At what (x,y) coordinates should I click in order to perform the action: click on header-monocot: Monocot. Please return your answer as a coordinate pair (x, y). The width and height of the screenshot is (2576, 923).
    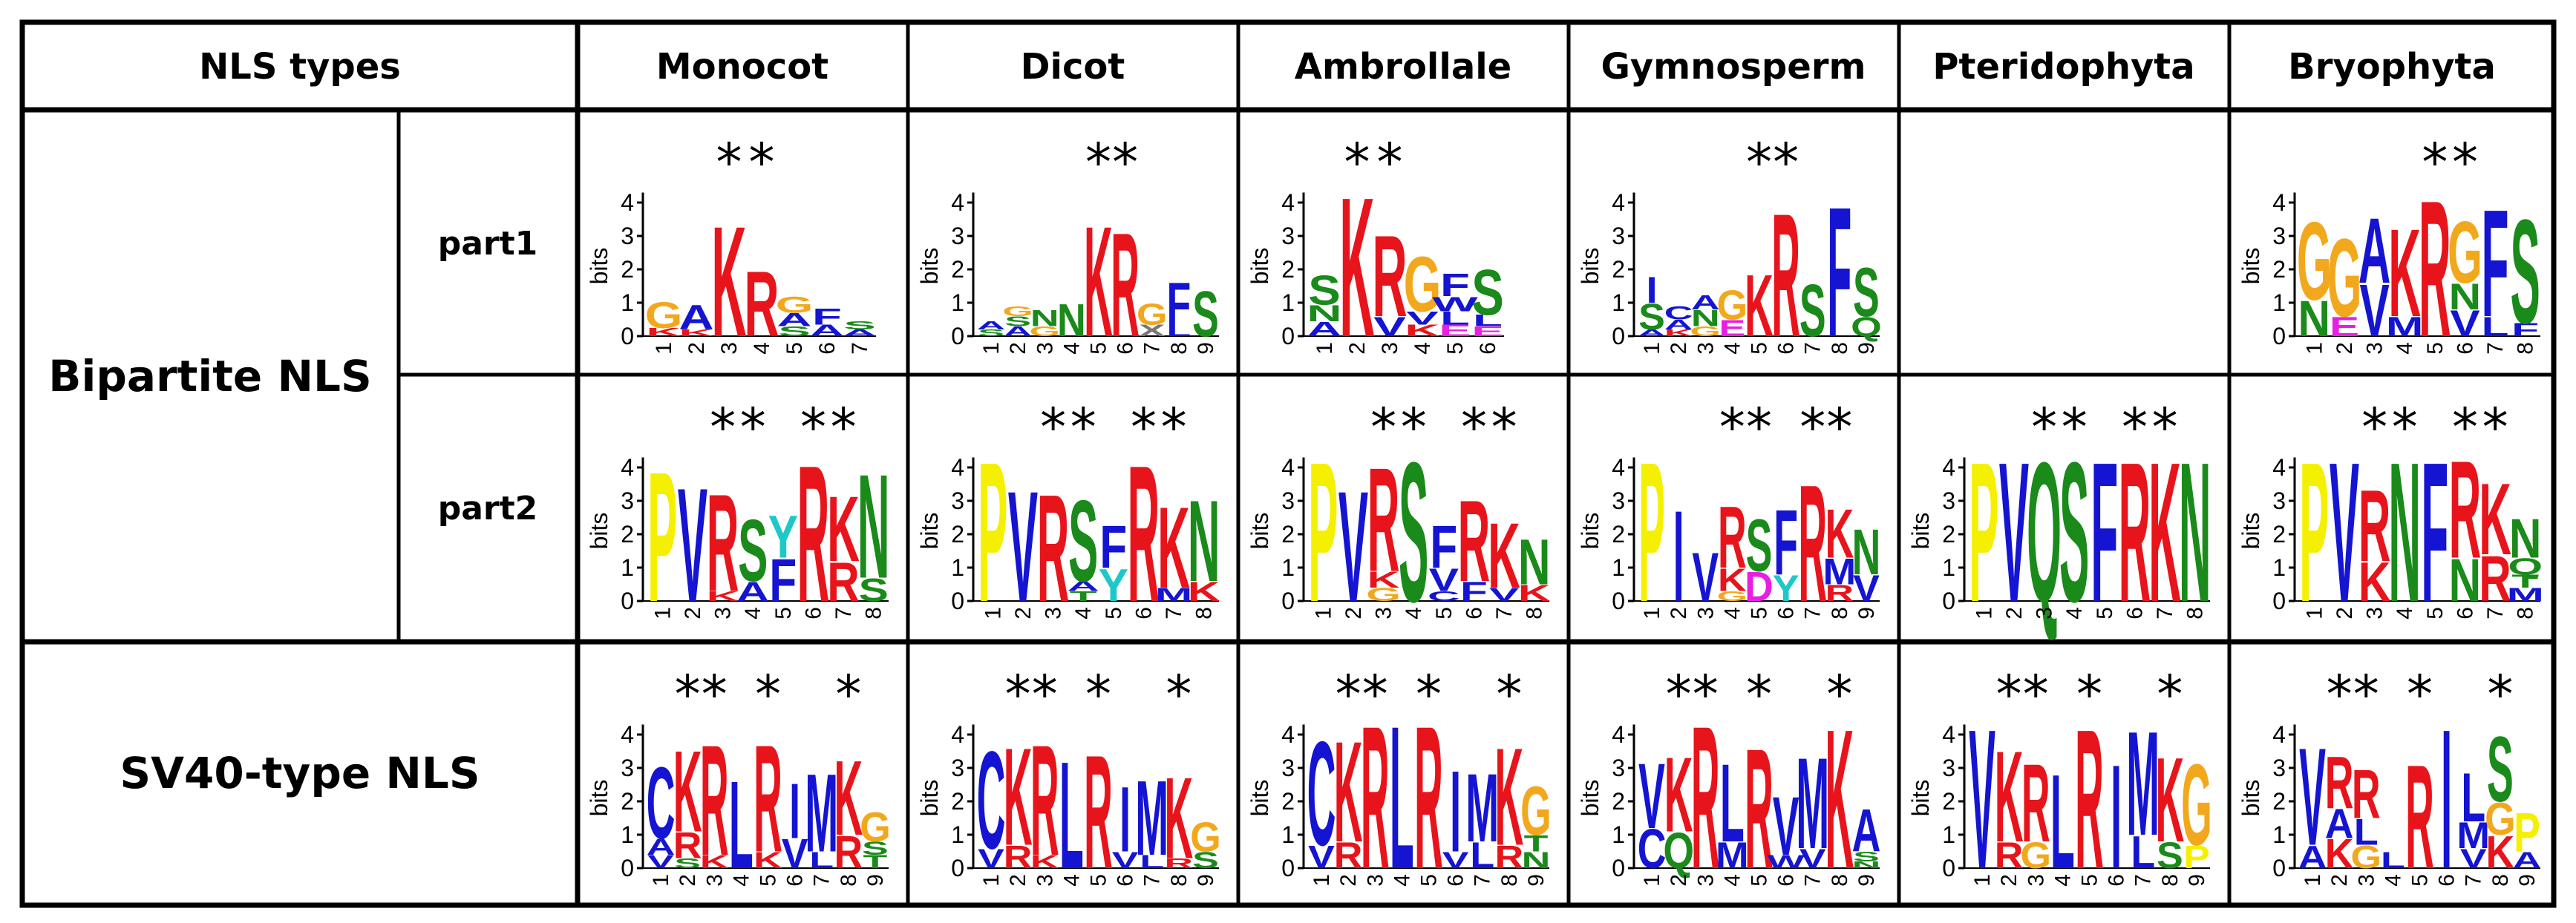
    Looking at the image, I should click on (742, 67).